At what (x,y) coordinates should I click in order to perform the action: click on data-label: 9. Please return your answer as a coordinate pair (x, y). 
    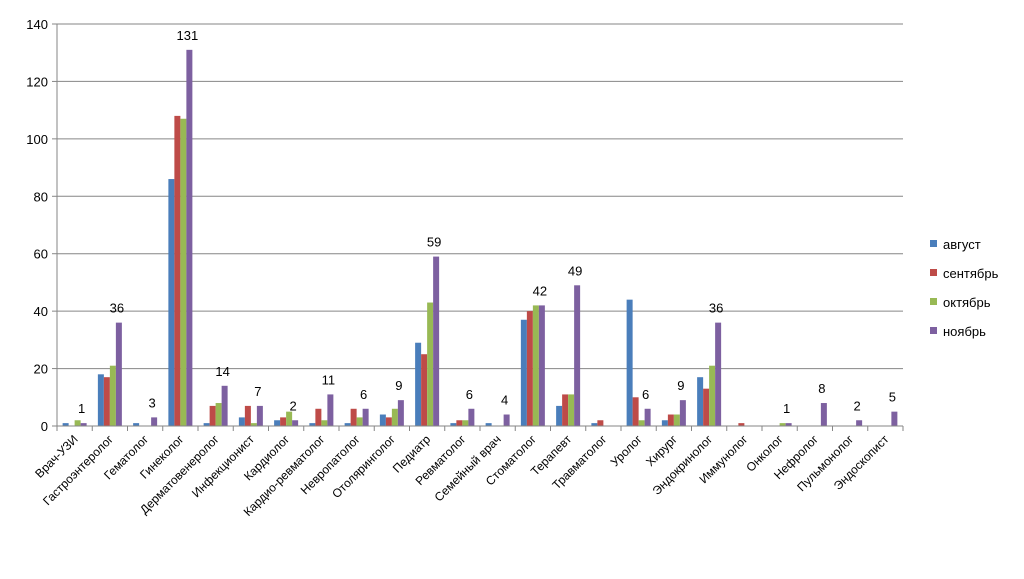
    Looking at the image, I should click on (398, 385).